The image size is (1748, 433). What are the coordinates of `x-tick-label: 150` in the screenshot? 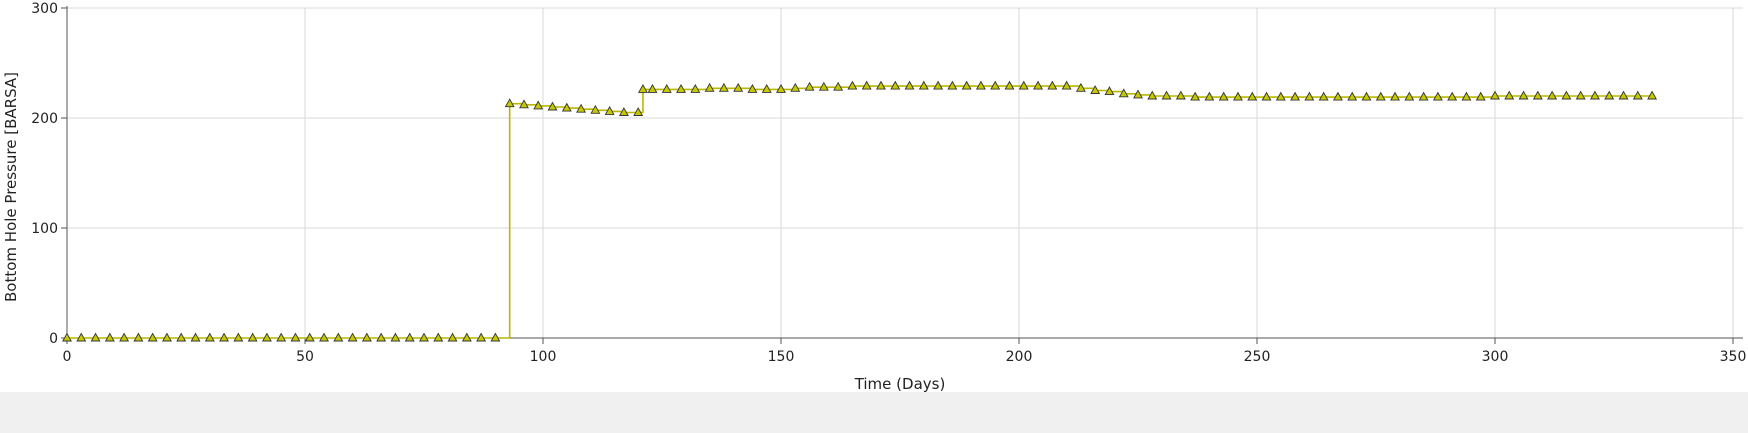 It's located at (781, 357).